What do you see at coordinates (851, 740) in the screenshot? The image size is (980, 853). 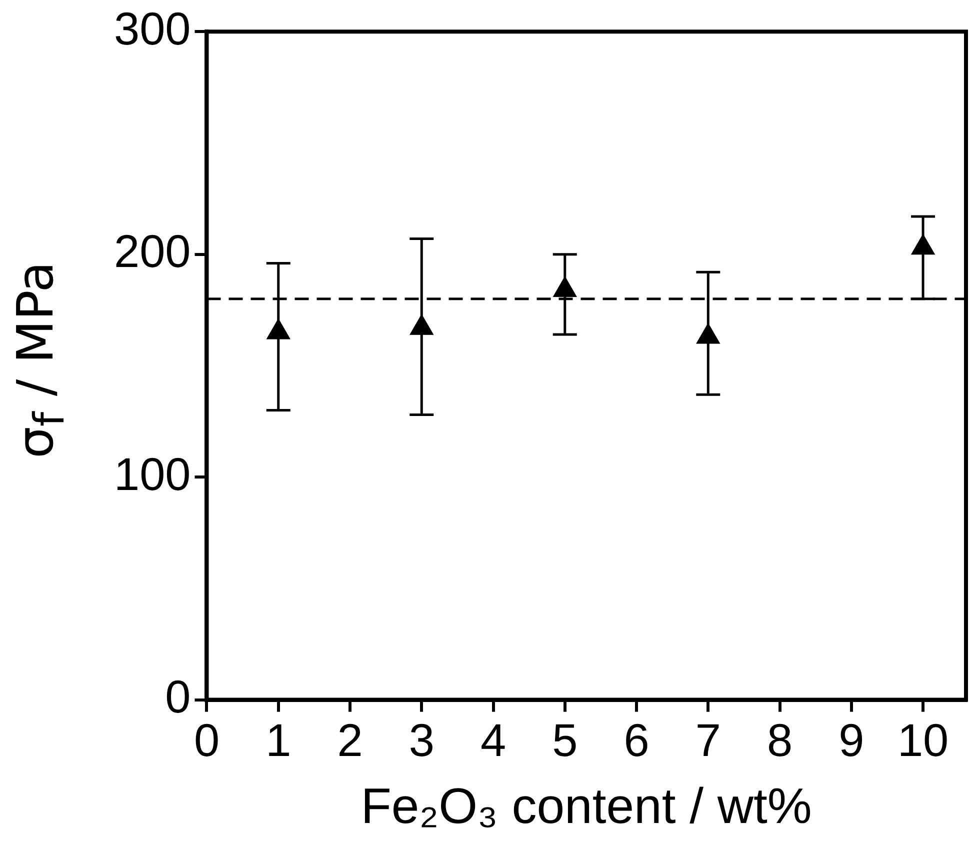 I see `x-tick-label: 9` at bounding box center [851, 740].